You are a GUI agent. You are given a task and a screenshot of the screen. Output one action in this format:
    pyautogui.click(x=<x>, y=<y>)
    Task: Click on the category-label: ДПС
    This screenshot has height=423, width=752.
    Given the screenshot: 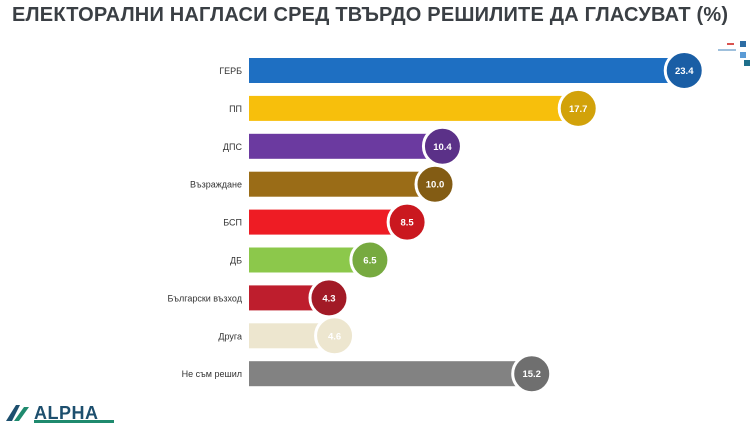 What is the action you would take?
    pyautogui.click(x=233, y=147)
    